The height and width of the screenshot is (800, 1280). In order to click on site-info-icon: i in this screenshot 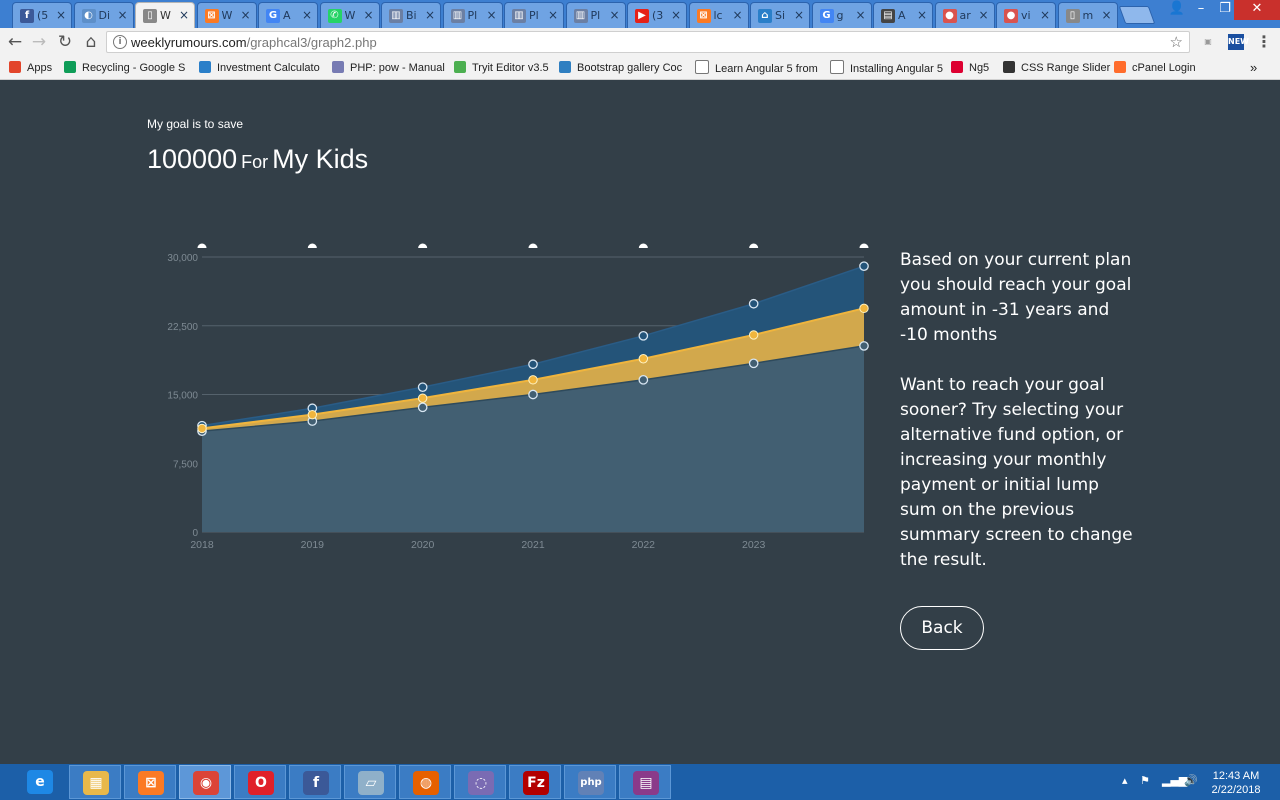, I will do `click(120, 42)`.